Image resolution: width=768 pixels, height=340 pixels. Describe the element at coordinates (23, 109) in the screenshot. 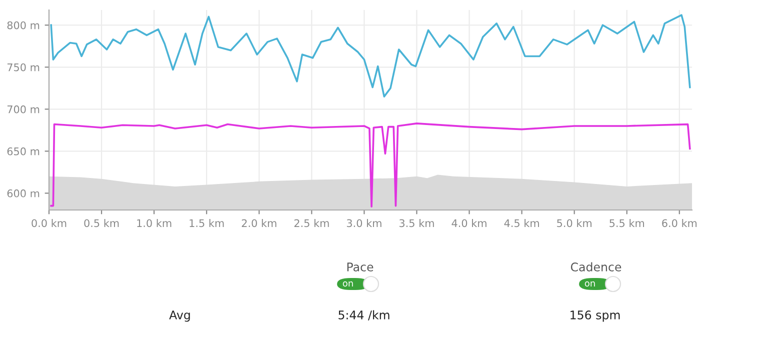

I see `y-tick-label: 700 m` at that location.